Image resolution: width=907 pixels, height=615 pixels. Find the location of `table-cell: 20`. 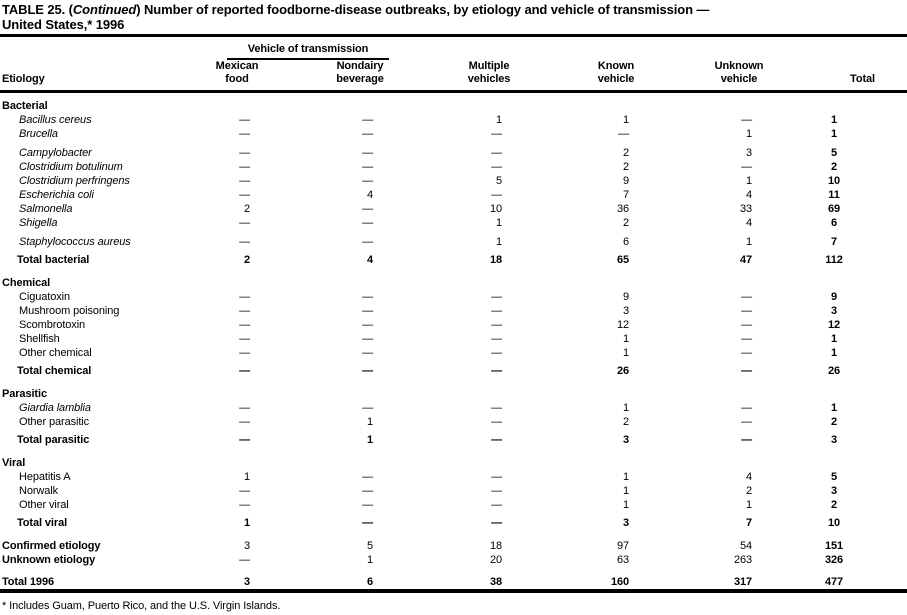

table-cell: 20 is located at coordinates (489, 560).